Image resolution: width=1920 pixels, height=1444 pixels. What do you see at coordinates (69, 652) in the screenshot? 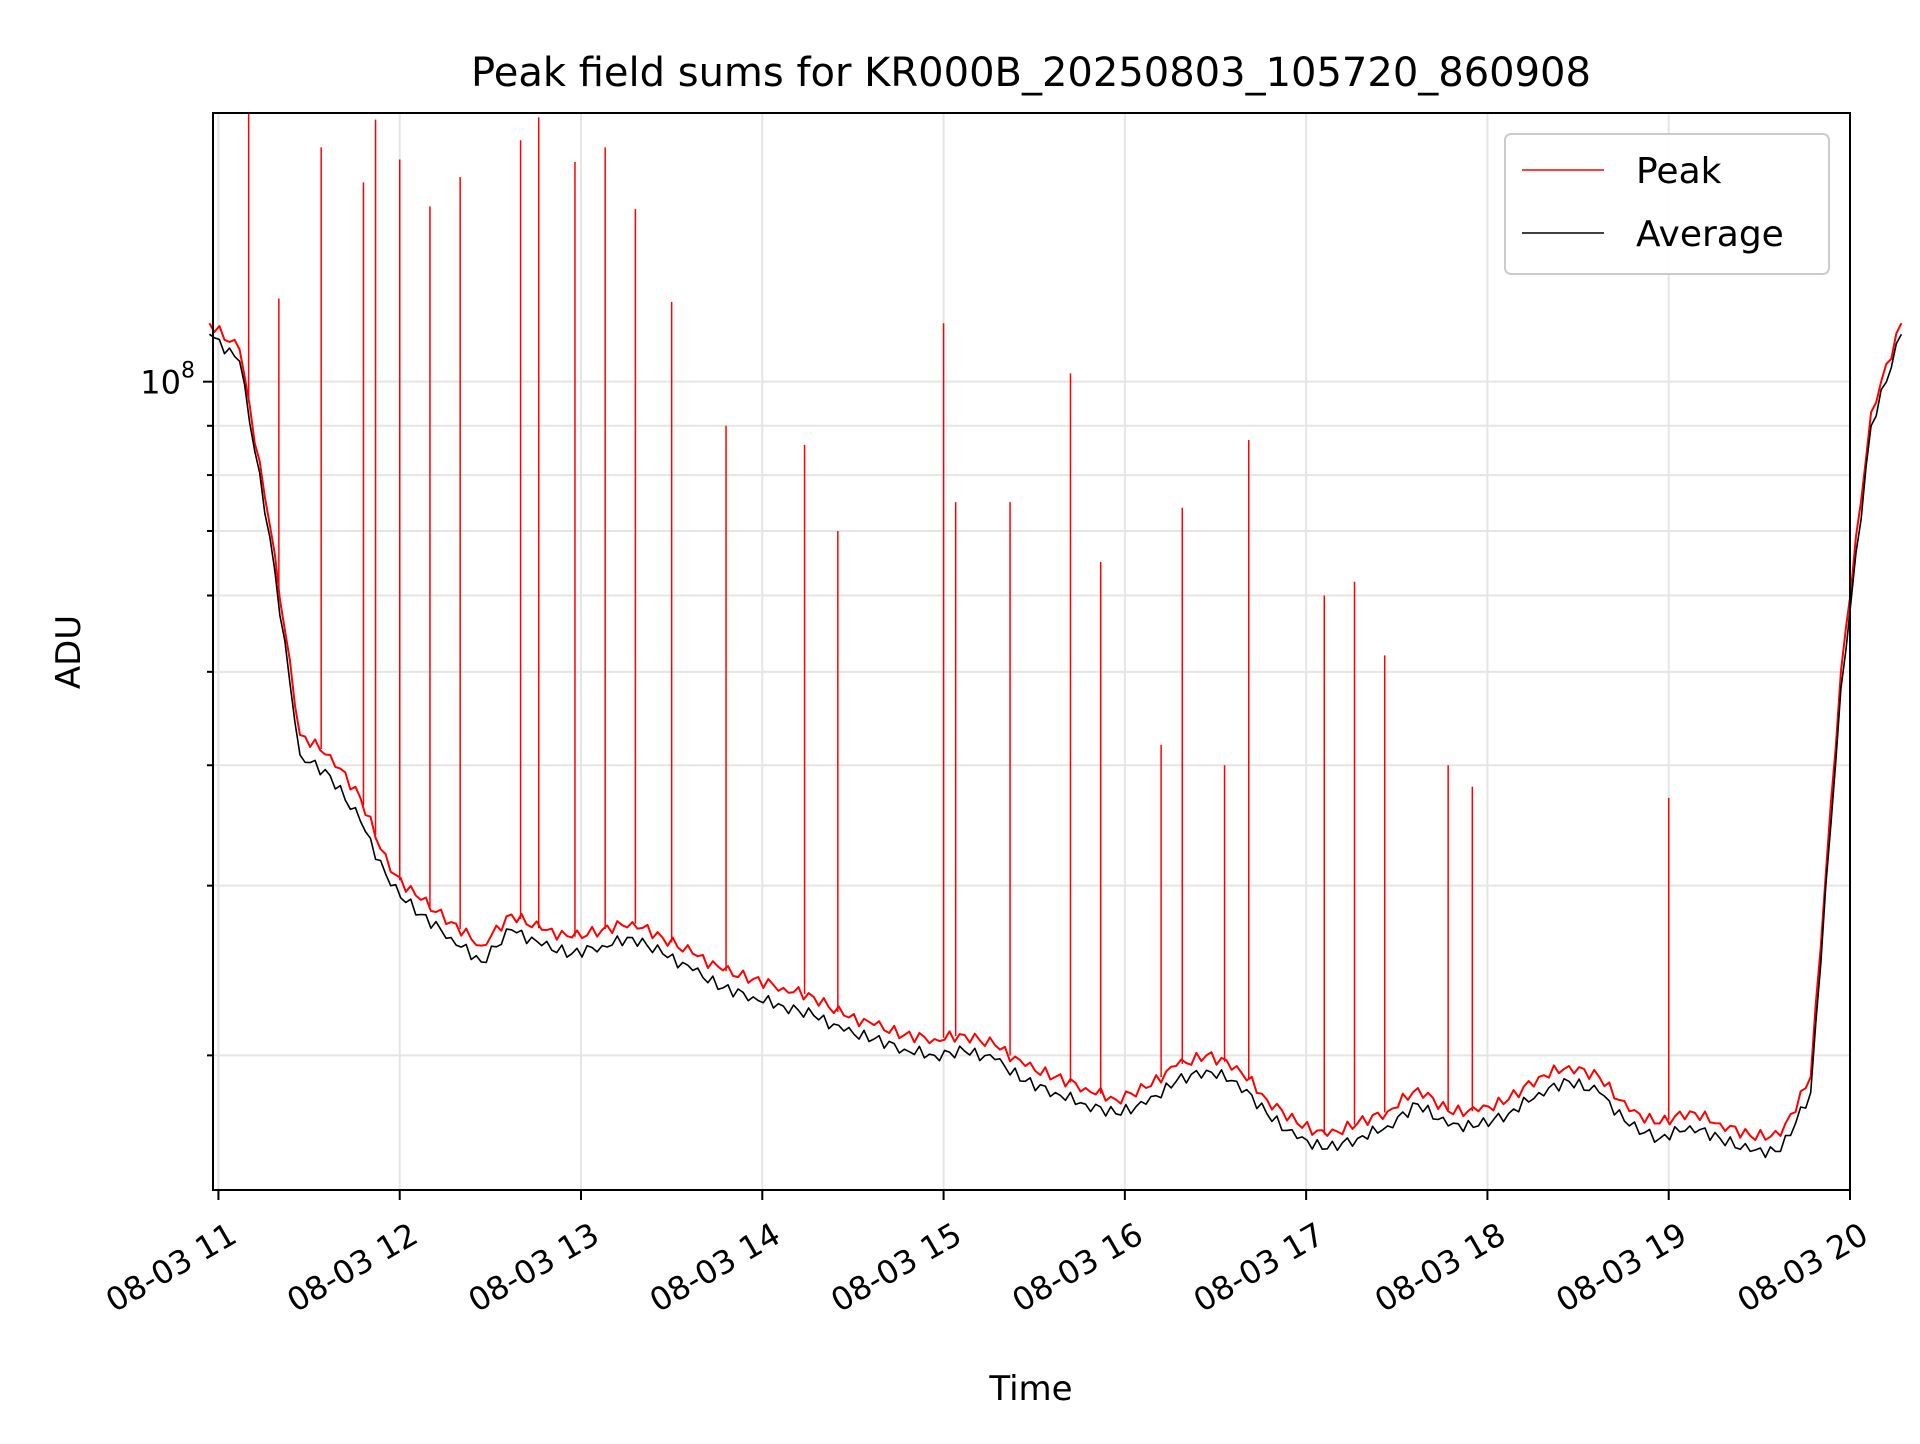
I see `y-axis-label: ADU` at bounding box center [69, 652].